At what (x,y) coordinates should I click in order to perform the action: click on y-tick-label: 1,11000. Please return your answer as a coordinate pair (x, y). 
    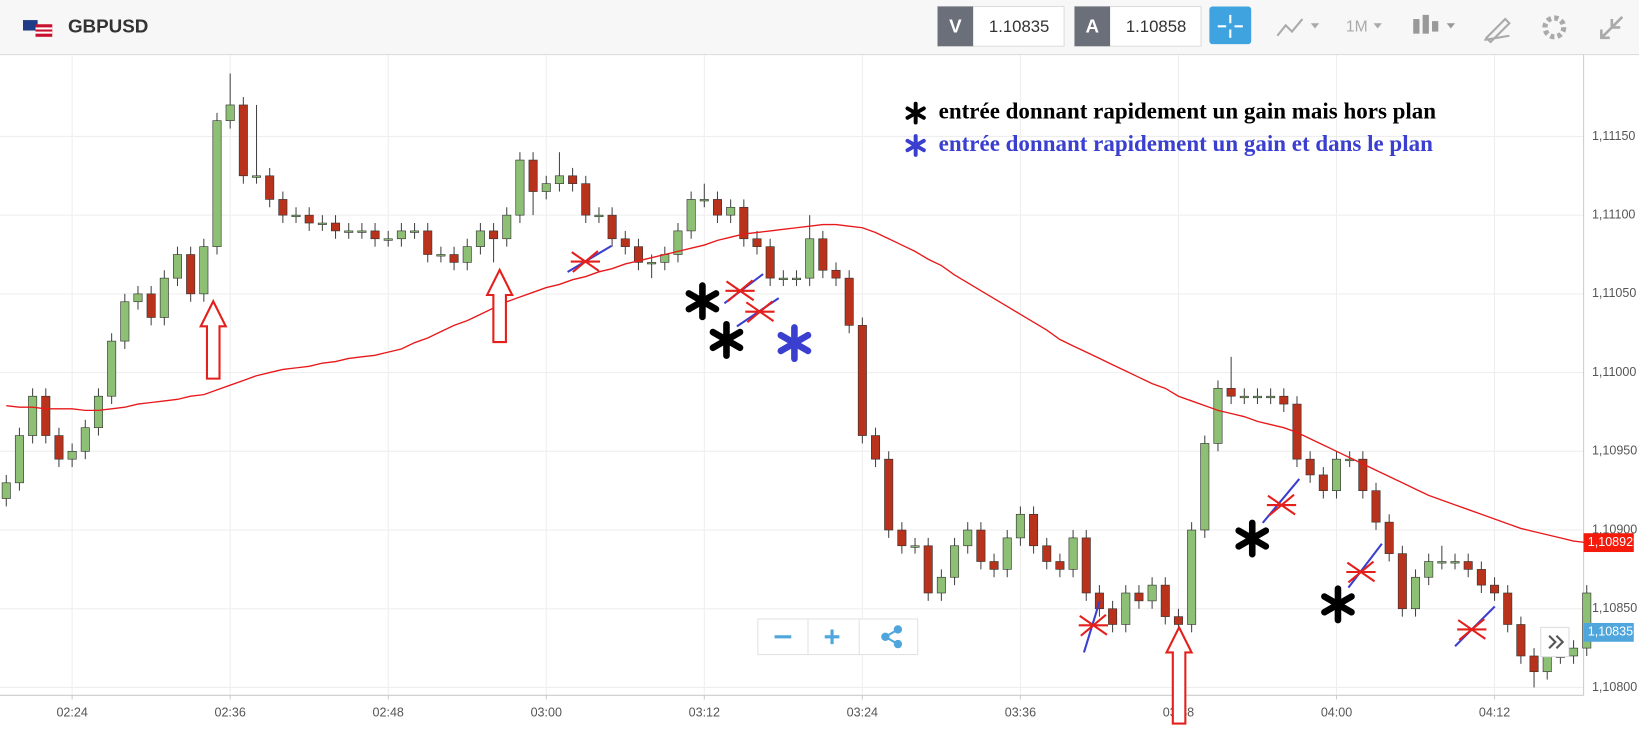
    Looking at the image, I should click on (1614, 372).